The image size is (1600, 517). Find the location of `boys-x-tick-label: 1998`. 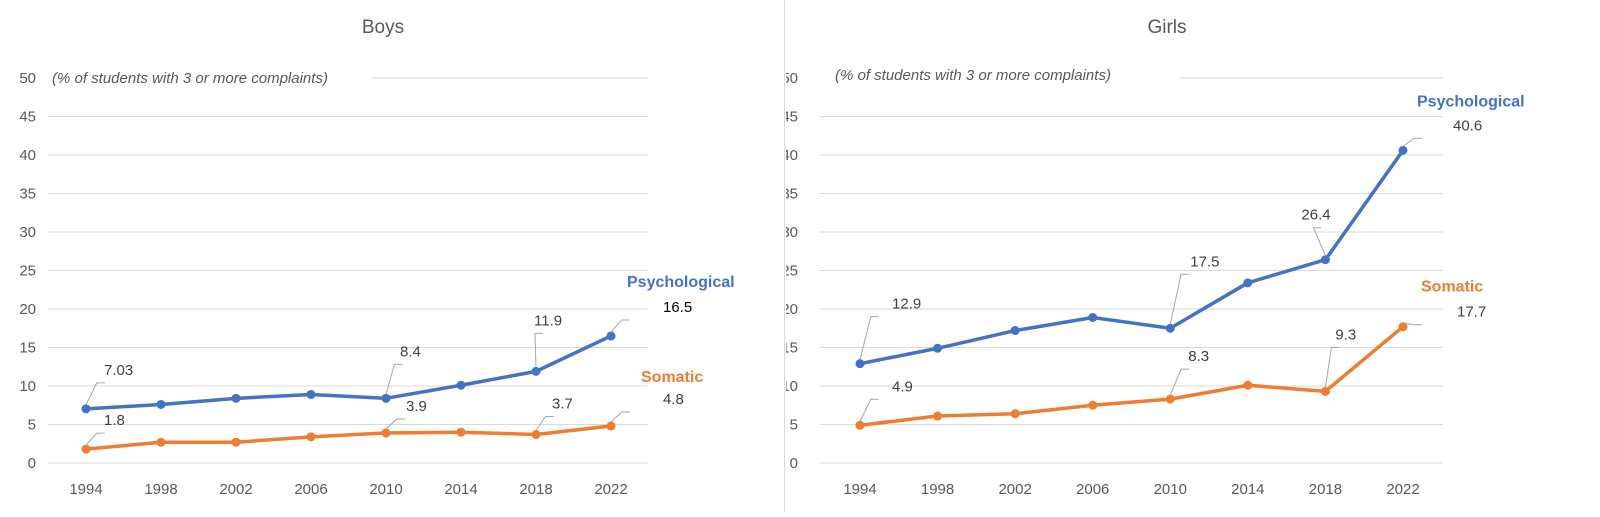

boys-x-tick-label: 1998 is located at coordinates (160, 489).